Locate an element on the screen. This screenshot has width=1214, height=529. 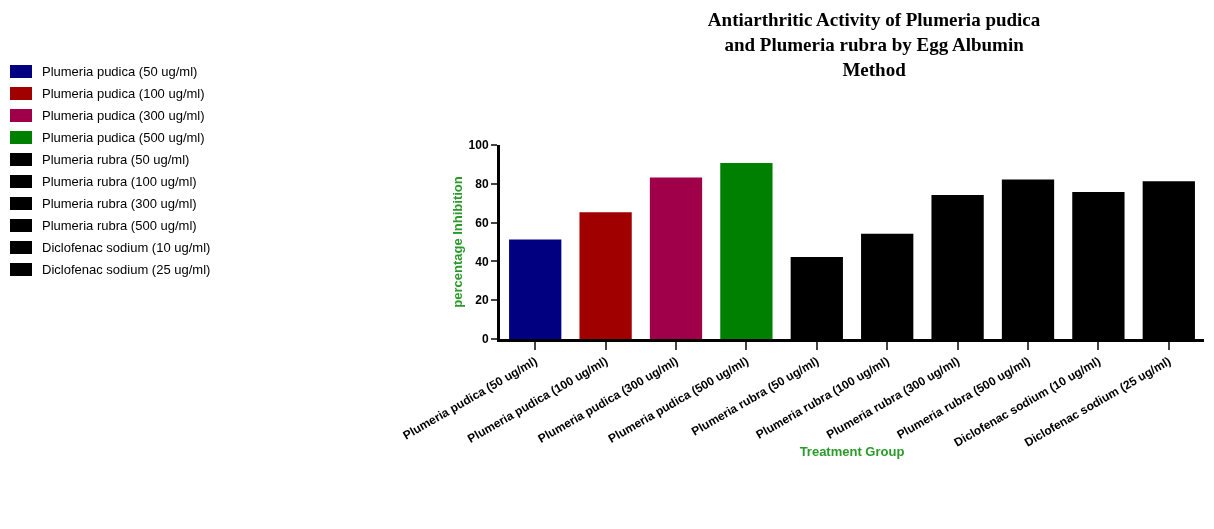
legend-label: Diclofenac sodium (10 ug/ml) is located at coordinates (126, 247).